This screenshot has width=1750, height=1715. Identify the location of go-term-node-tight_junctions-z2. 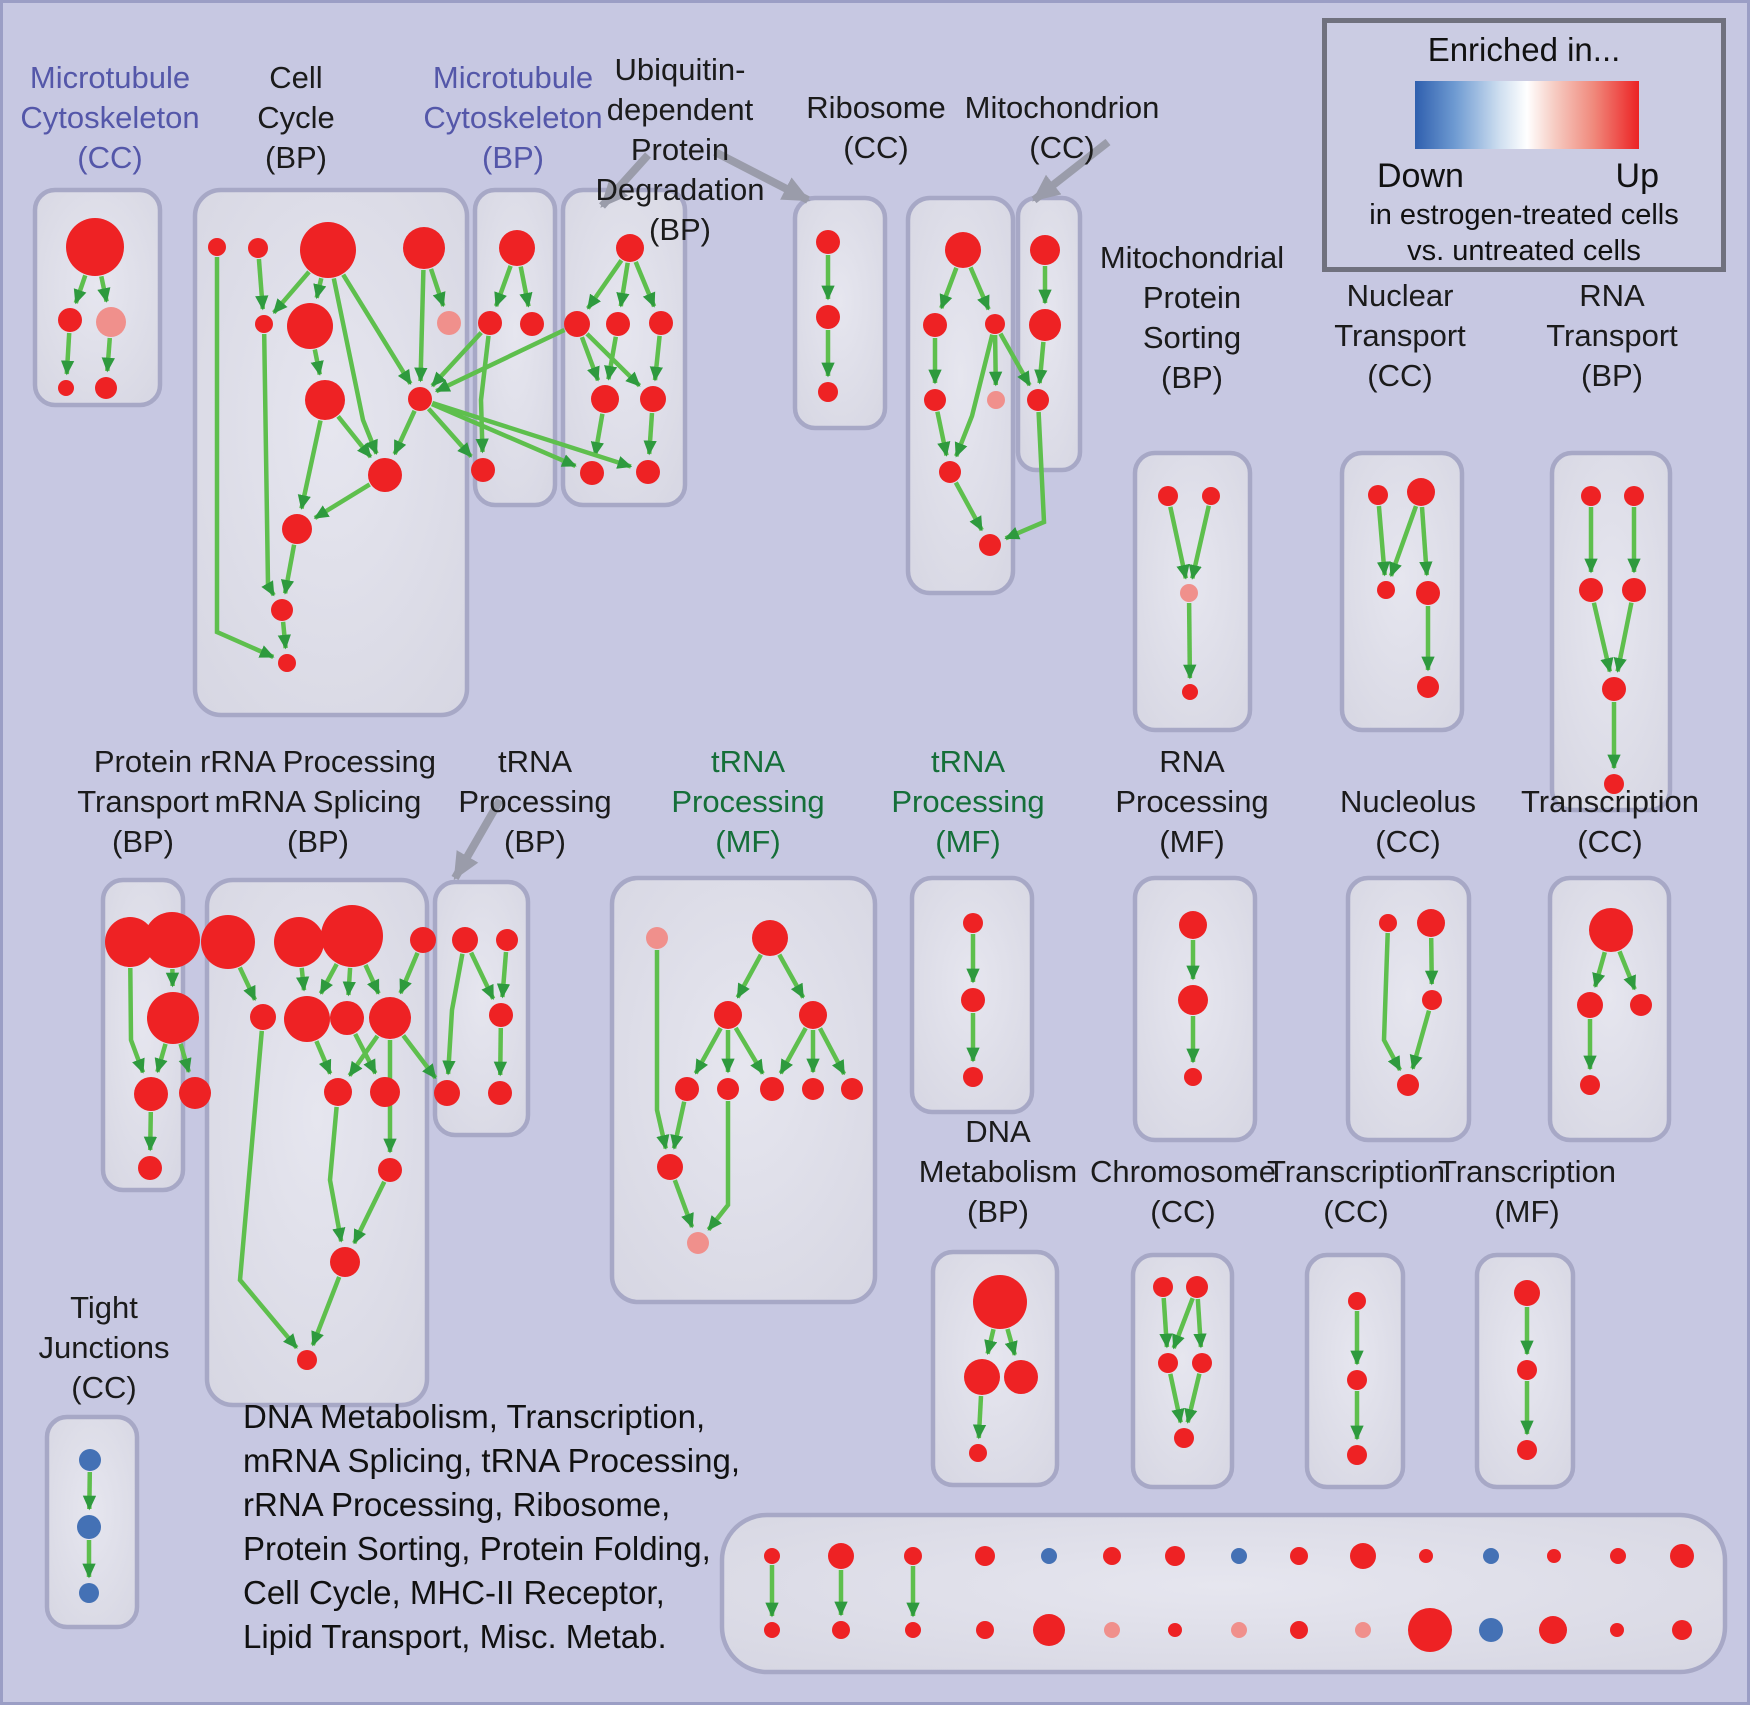
(89, 1527).